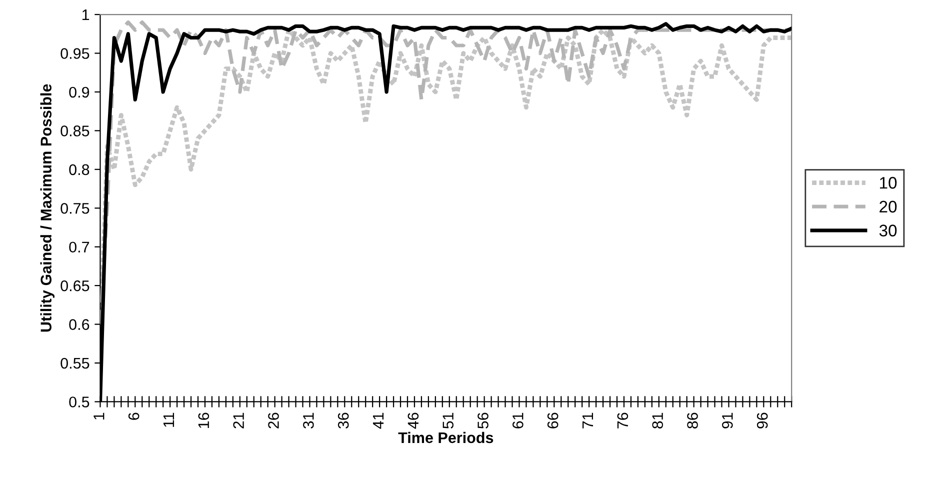  I want to click on x-tick-label: 96, so click(762, 420).